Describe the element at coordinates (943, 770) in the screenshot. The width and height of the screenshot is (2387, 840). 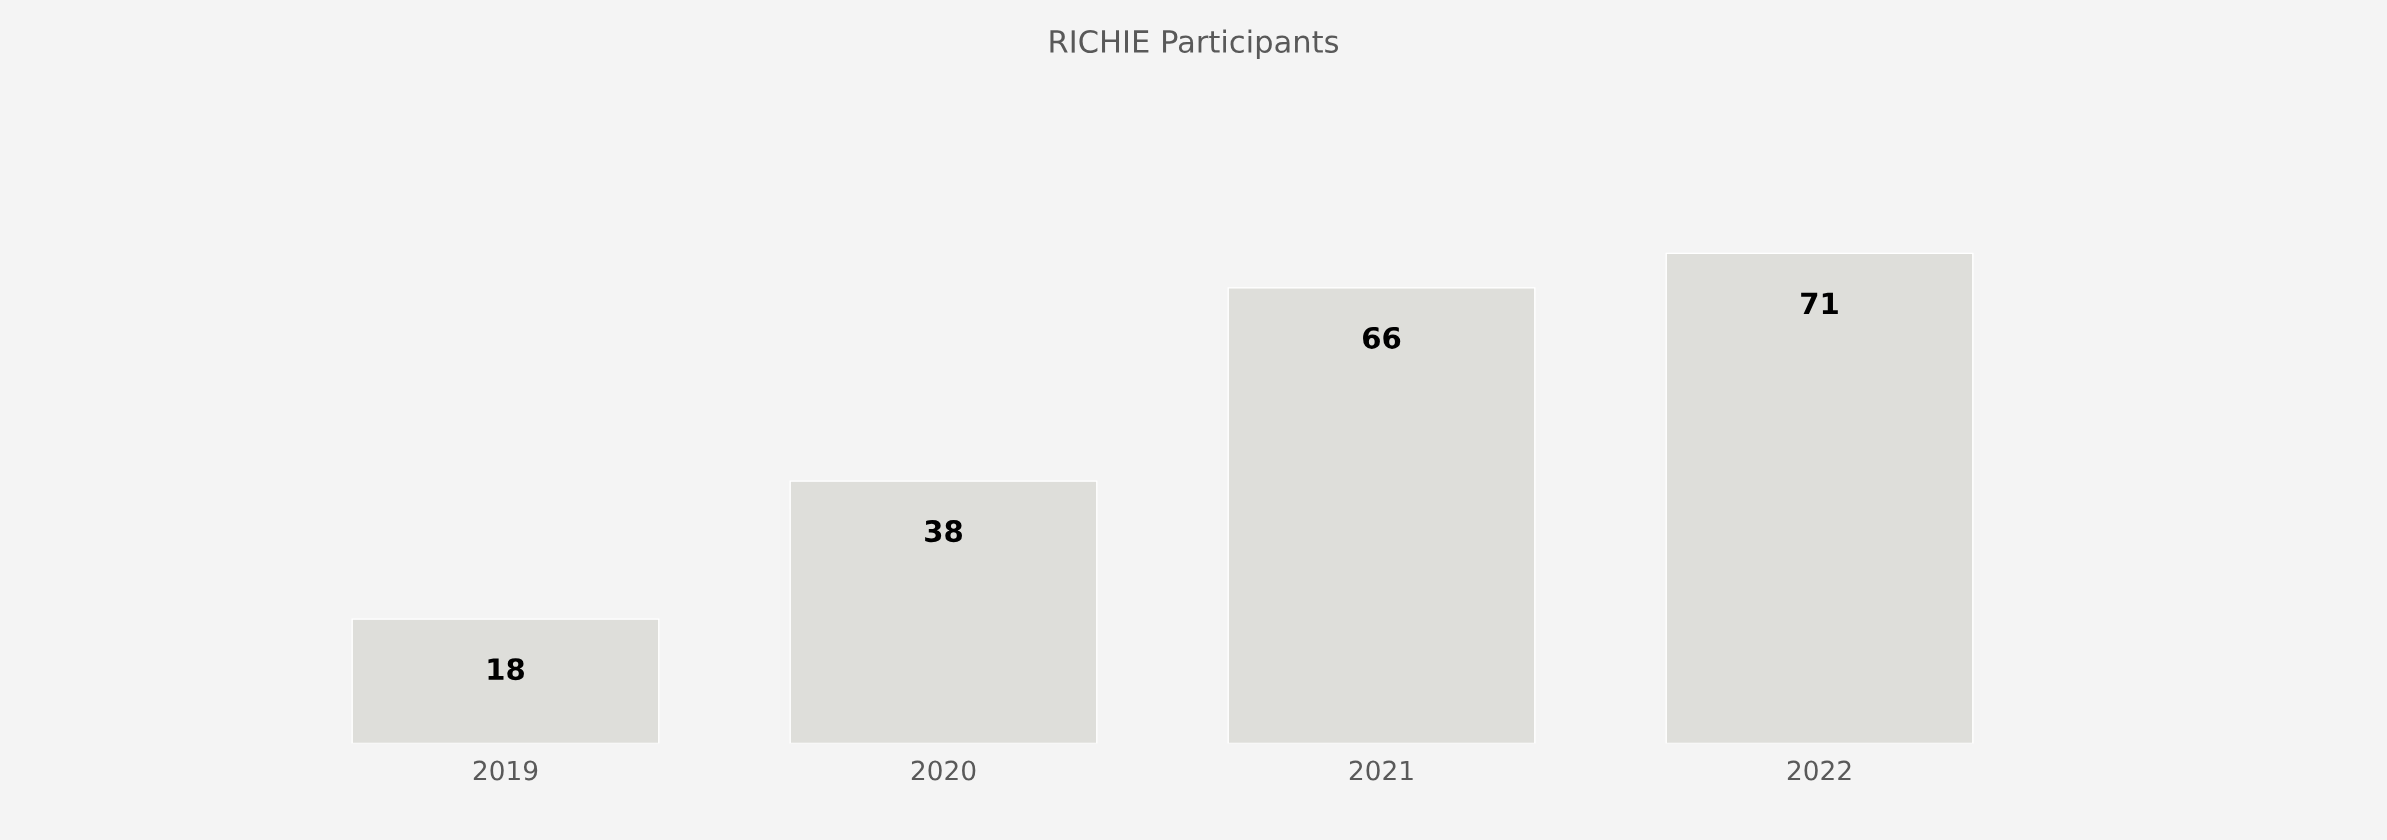
I see `x-tick-label: 2020` at that location.